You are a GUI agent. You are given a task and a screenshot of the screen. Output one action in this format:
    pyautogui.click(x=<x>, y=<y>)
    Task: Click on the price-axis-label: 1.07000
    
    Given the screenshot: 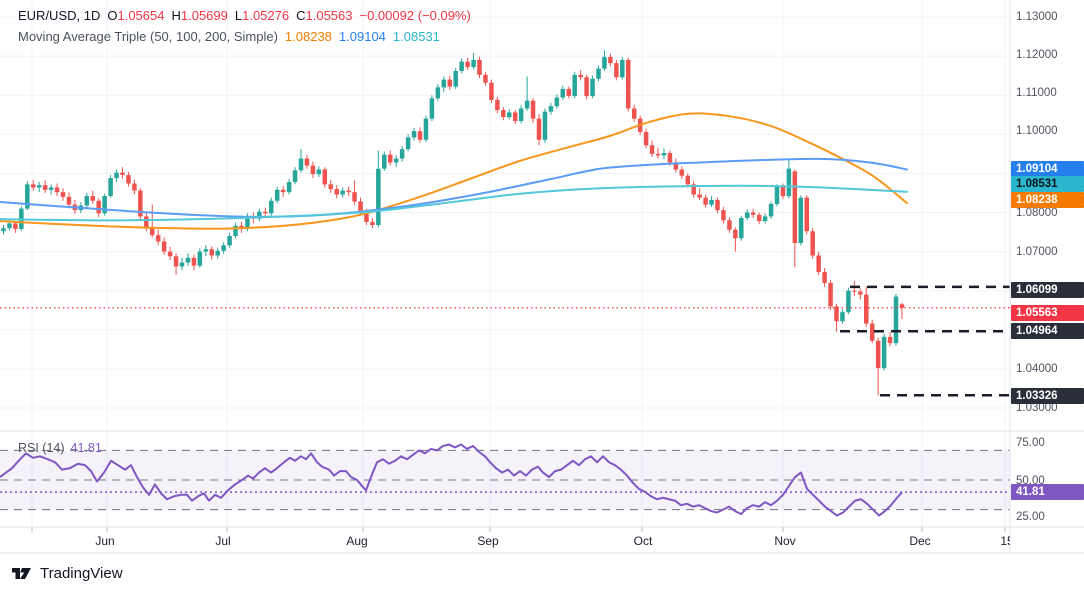 What is the action you would take?
    pyautogui.click(x=1037, y=251)
    